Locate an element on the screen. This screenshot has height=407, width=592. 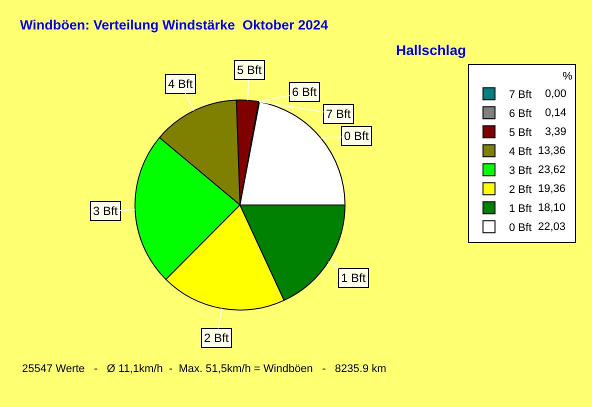
slice-label: 1 Bft is located at coordinates (353, 278).